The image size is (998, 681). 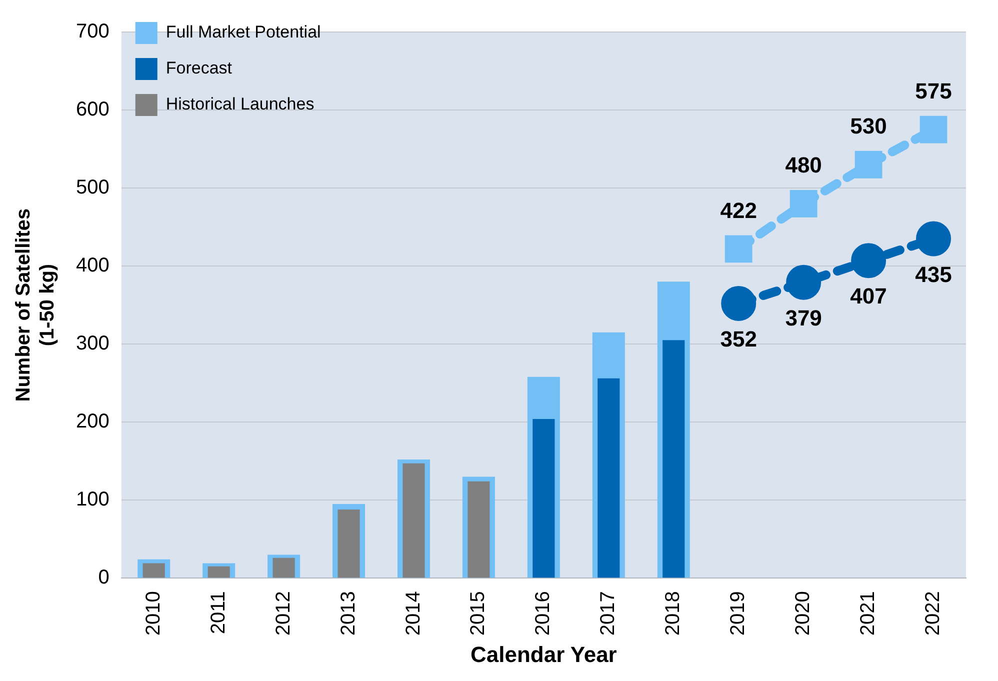 I want to click on x-tick-label: 2021, so click(x=868, y=613).